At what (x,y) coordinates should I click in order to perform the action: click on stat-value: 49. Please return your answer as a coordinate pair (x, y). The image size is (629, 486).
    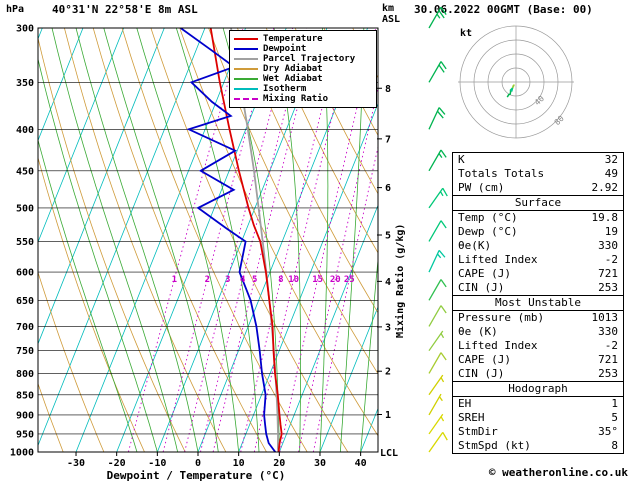
    Looking at the image, I should click on (611, 173).